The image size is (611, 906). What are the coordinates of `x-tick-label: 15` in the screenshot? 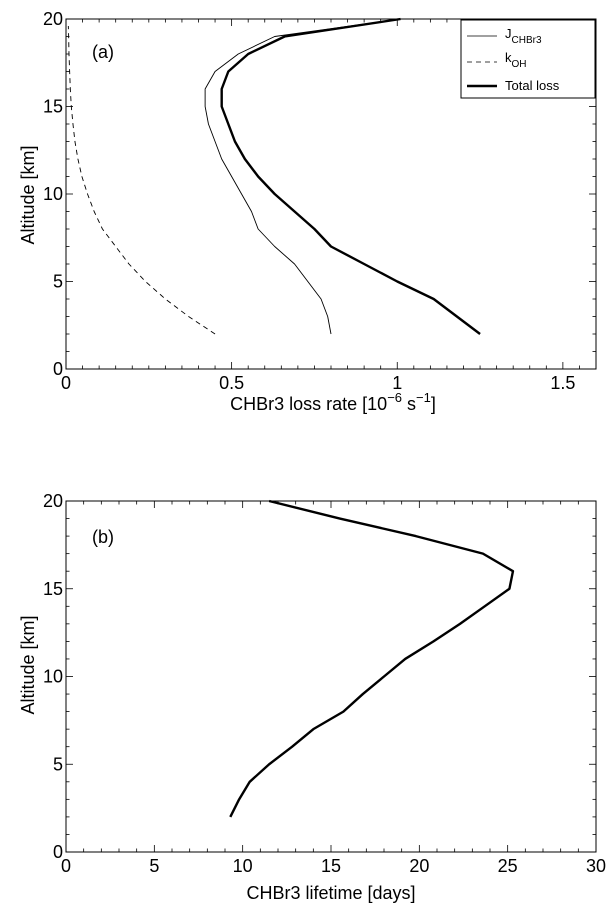 It's located at (331, 866).